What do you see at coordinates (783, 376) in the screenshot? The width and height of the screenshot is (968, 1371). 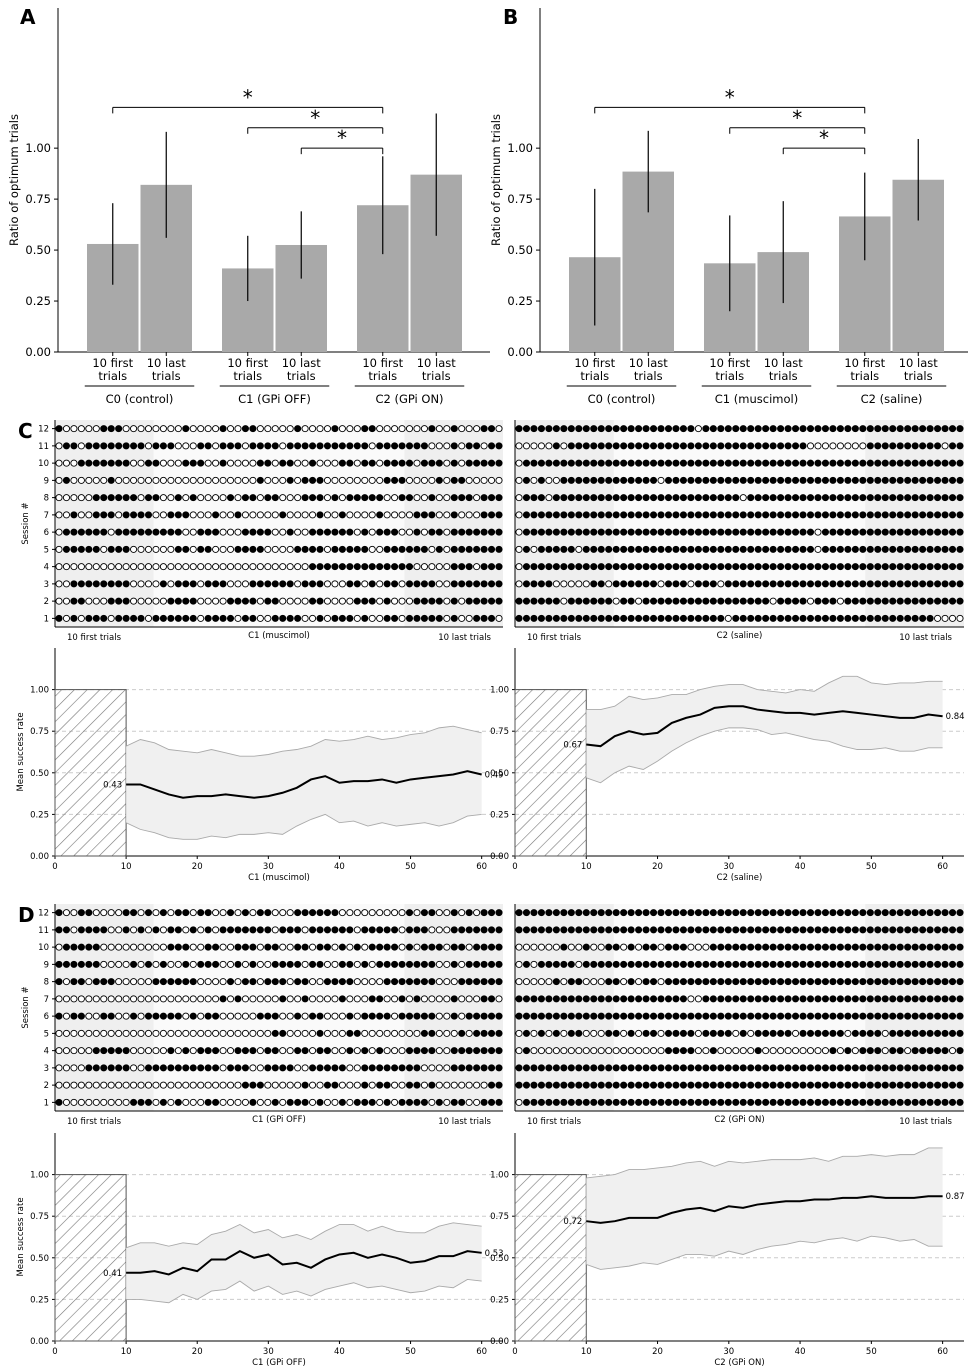 I see `x-tick-label: trials` at bounding box center [783, 376].